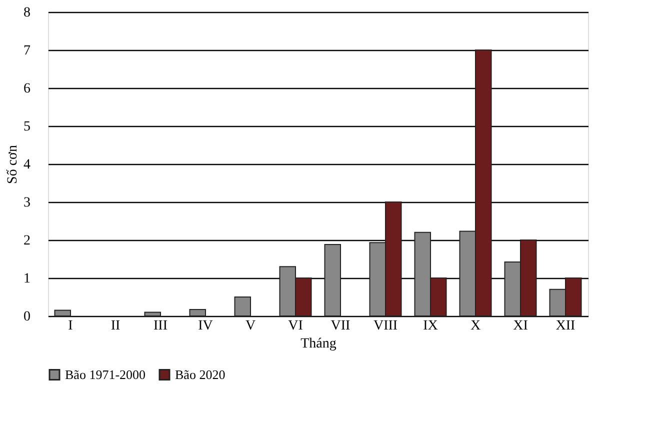 The image size is (652, 443). What do you see at coordinates (27, 51) in the screenshot?
I see `y-tick-label: 7` at bounding box center [27, 51].